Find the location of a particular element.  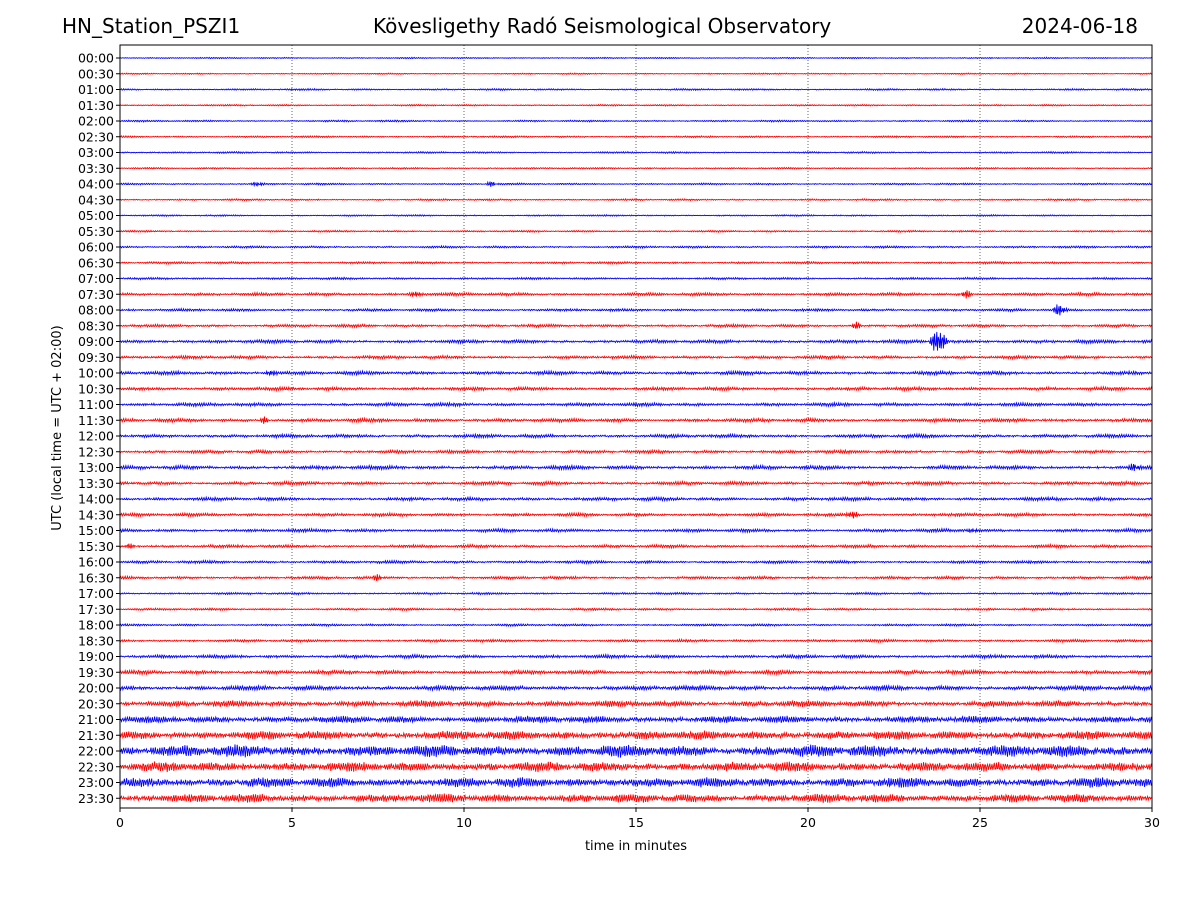

y-tick-label: 09:30 is located at coordinates (96, 357).